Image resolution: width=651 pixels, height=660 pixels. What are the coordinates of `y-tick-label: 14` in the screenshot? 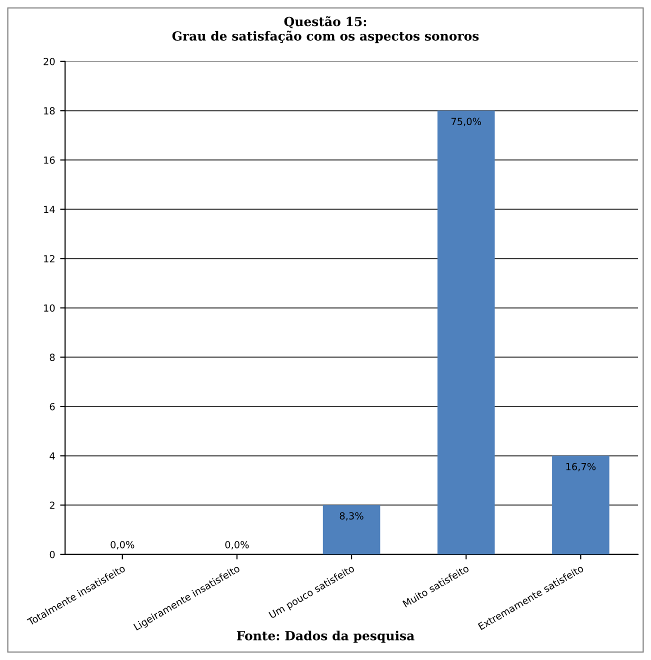 It's located at (49, 209).